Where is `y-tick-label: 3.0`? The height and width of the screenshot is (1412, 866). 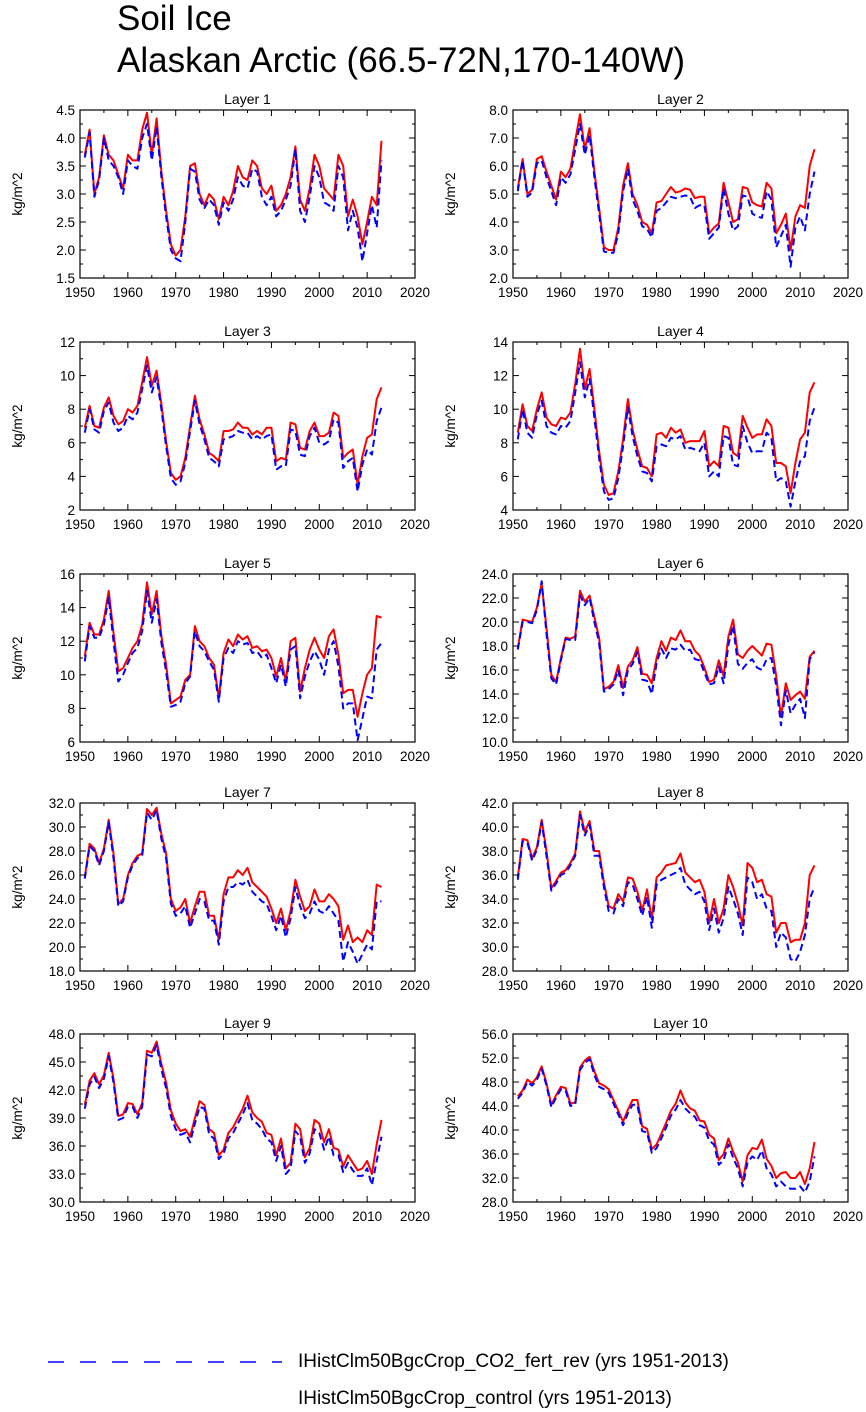
y-tick-label: 3.0 is located at coordinates (65, 194).